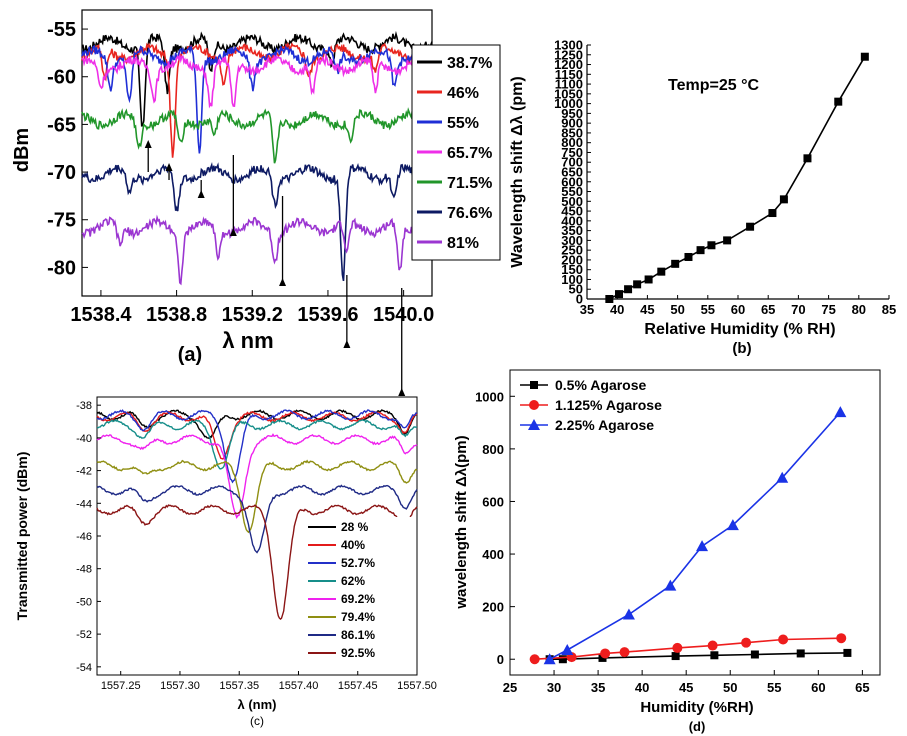 This screenshot has width=907, height=736. What do you see at coordinates (738, 306) in the screenshot?
I see `panel-b-xticks: 35 40 45 50 55 60 65 70 75 80 85` at bounding box center [738, 306].